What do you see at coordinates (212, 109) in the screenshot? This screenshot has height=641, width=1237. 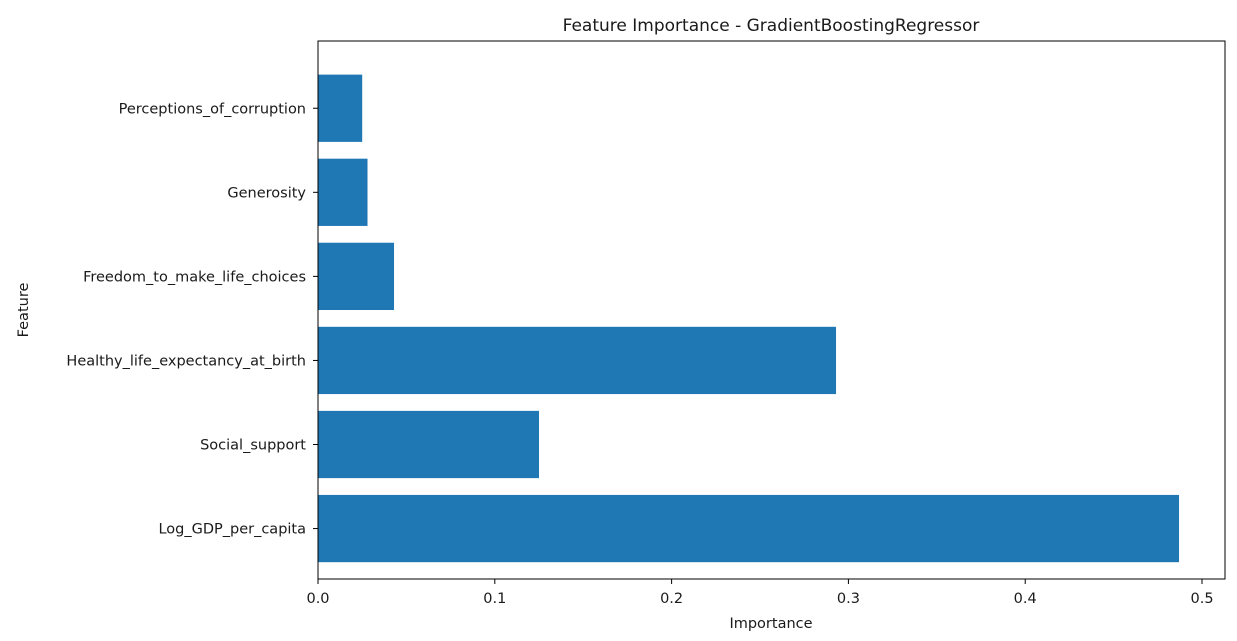 I see `y-tick-label: Perceptions_of_corruption` at bounding box center [212, 109].